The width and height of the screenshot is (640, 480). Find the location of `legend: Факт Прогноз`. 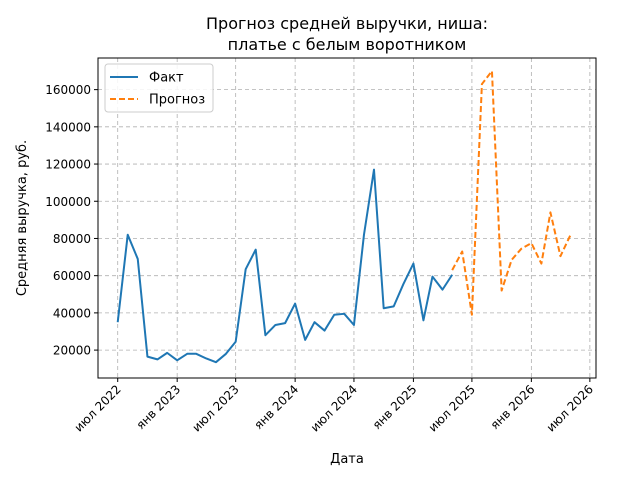

legend: Факт Прогноз is located at coordinates (159, 88).